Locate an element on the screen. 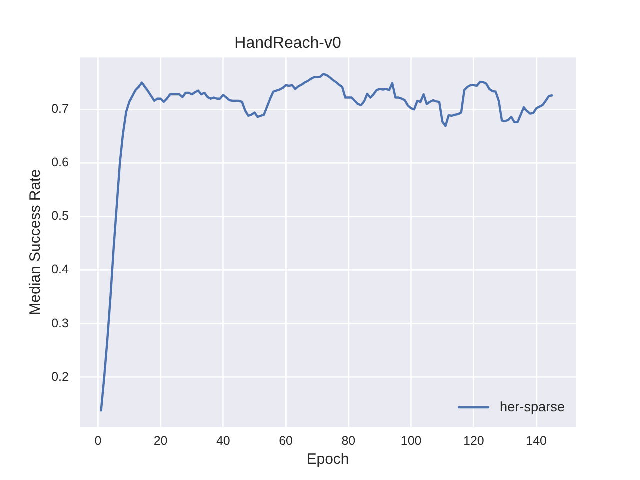  legend-label: her-sparse is located at coordinates (533, 406).